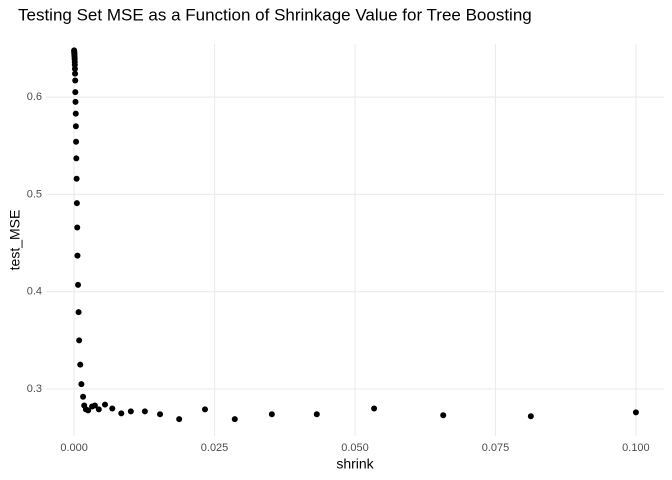 The width and height of the screenshot is (672, 480). I want to click on x-tick-label: 0.050, so click(355, 448).